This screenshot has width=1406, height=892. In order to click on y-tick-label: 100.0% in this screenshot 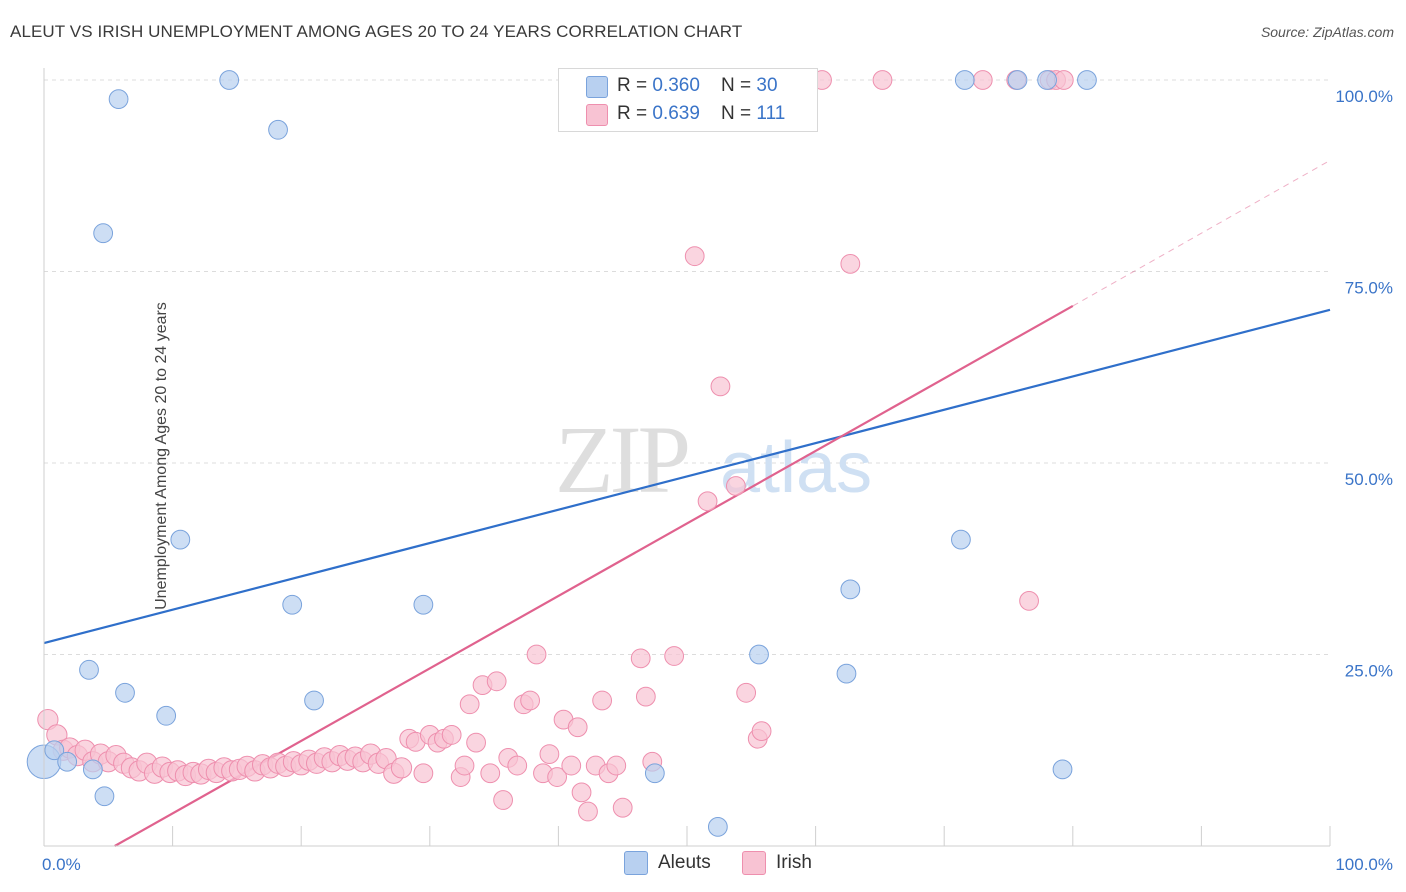, I will do `click(1364, 96)`.